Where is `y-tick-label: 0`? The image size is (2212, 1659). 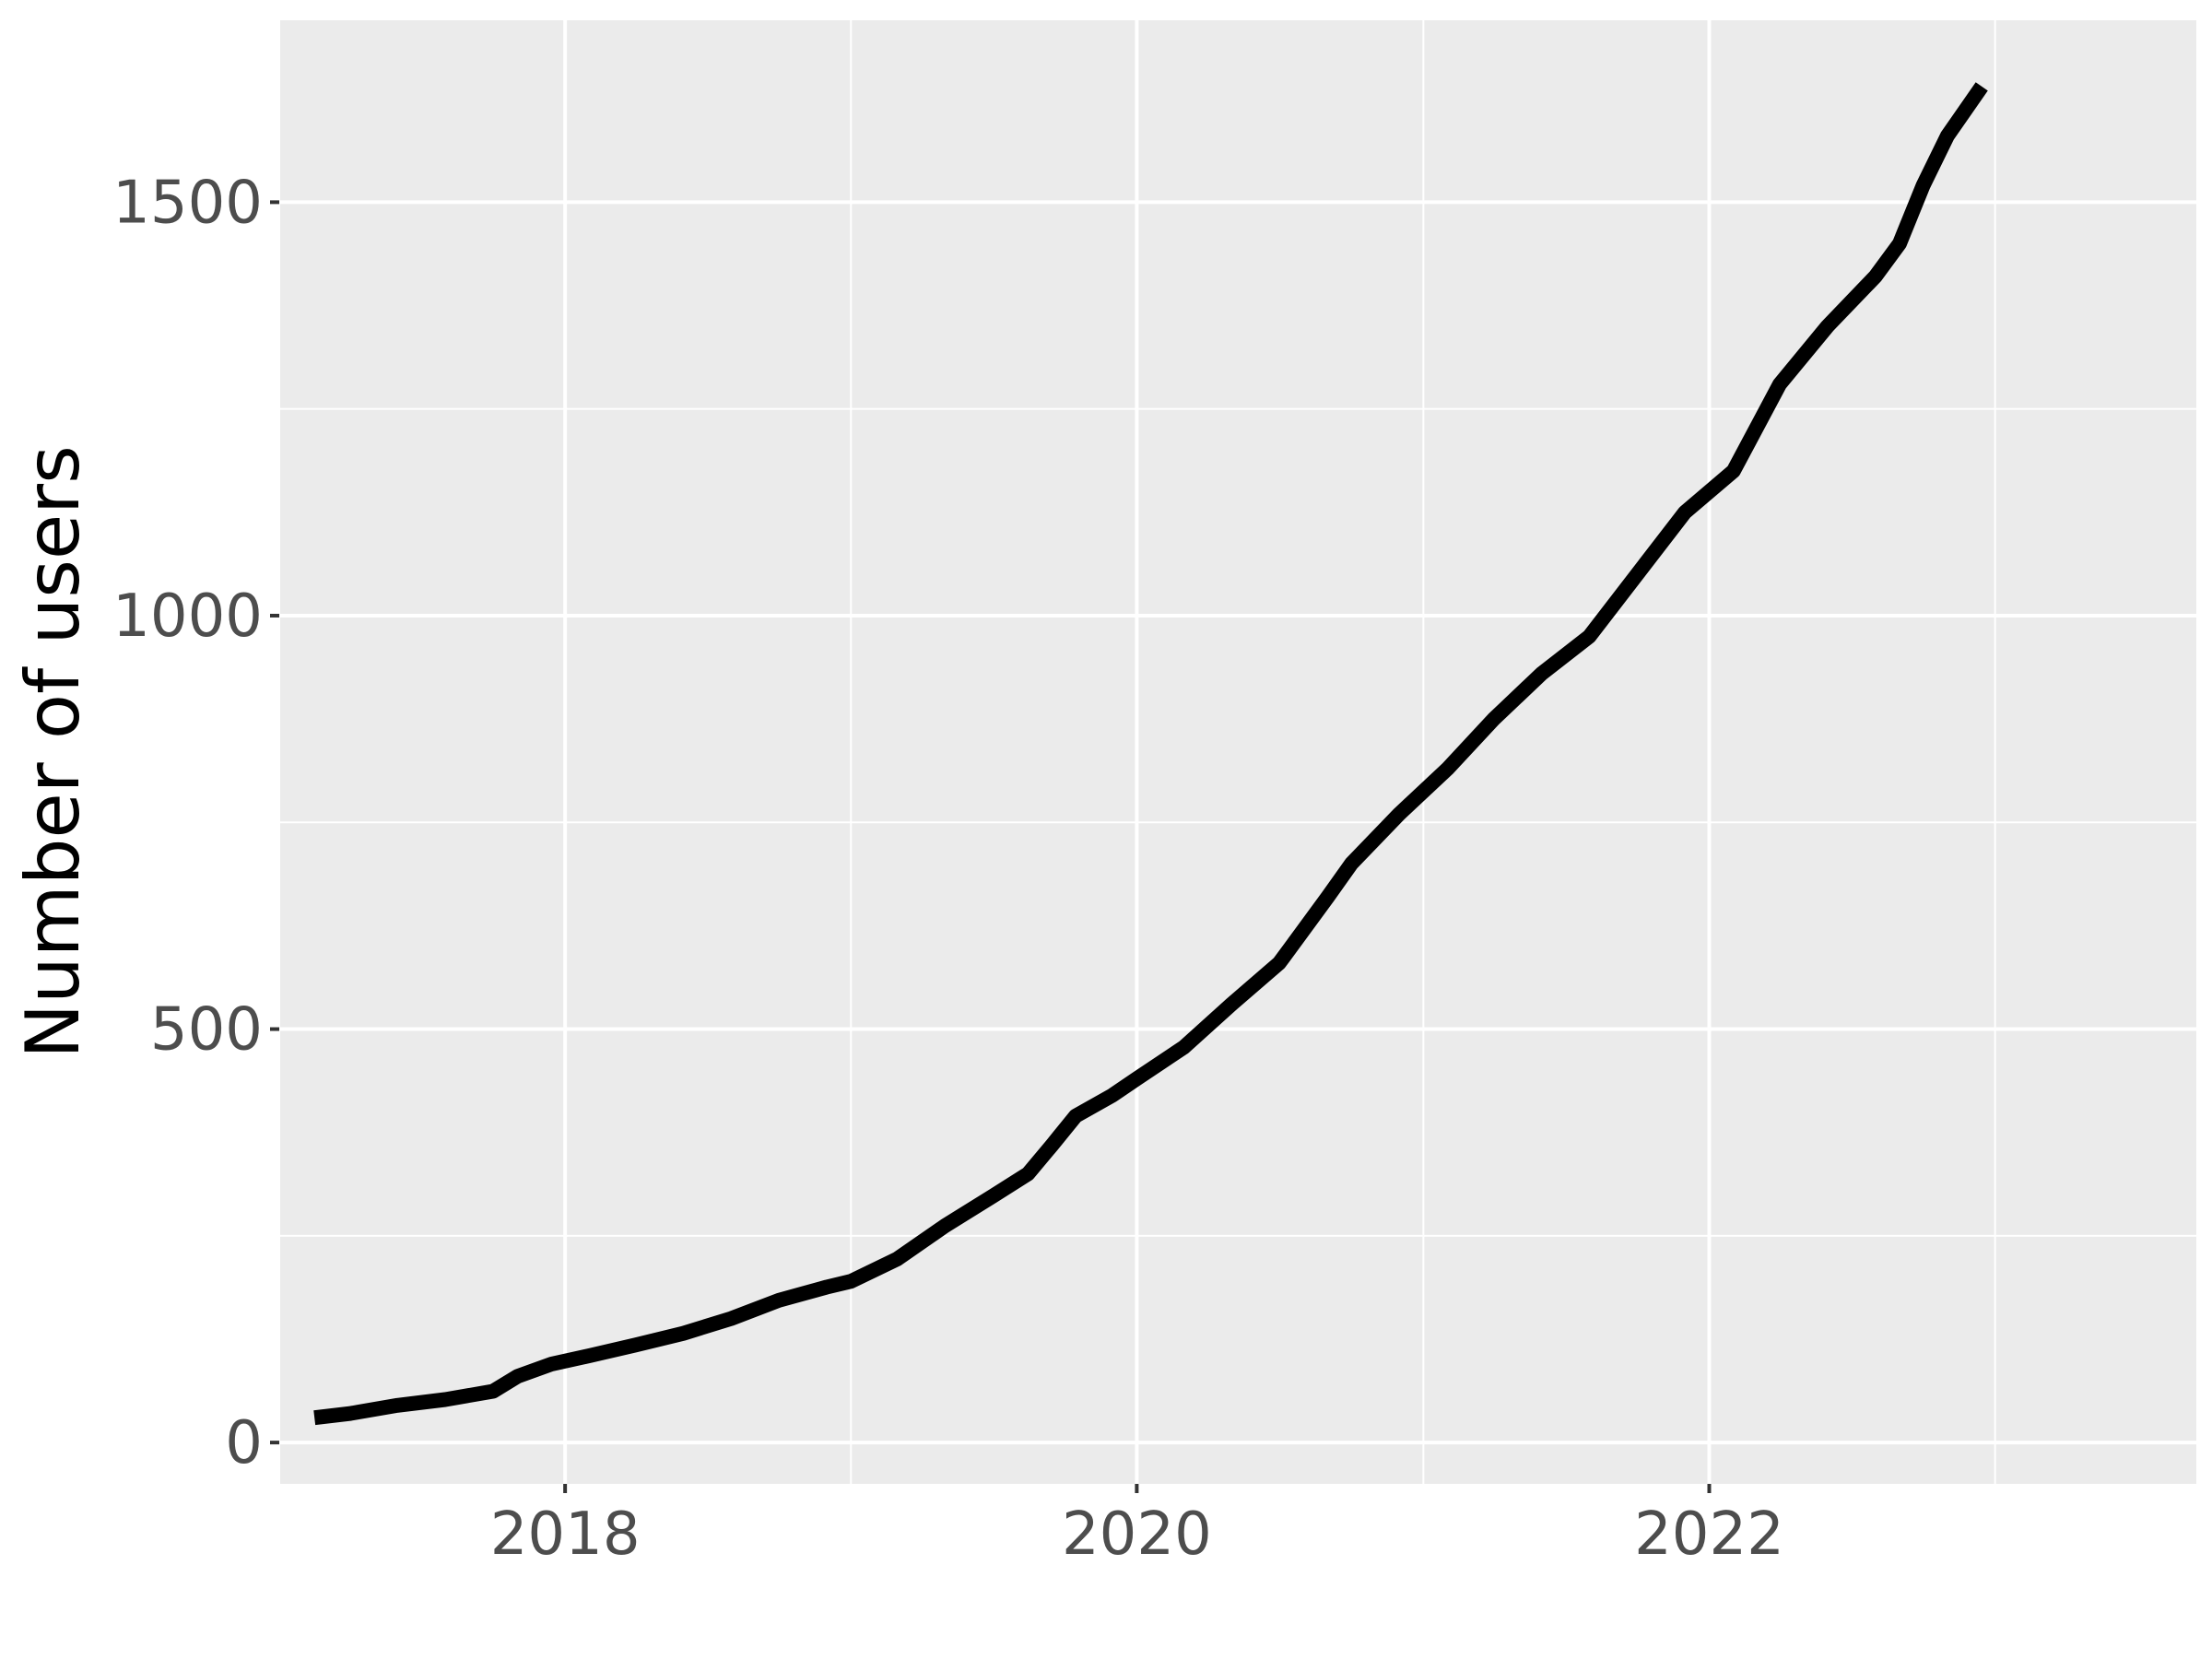 y-tick-label: 0 is located at coordinates (244, 1443).